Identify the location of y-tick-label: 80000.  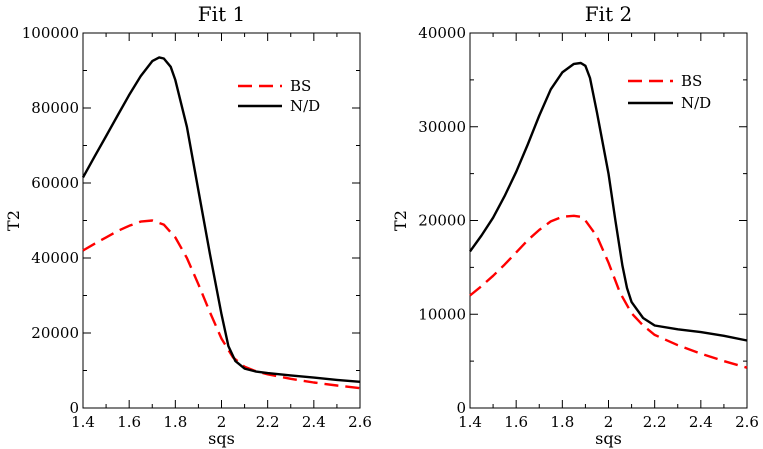
(55, 108).